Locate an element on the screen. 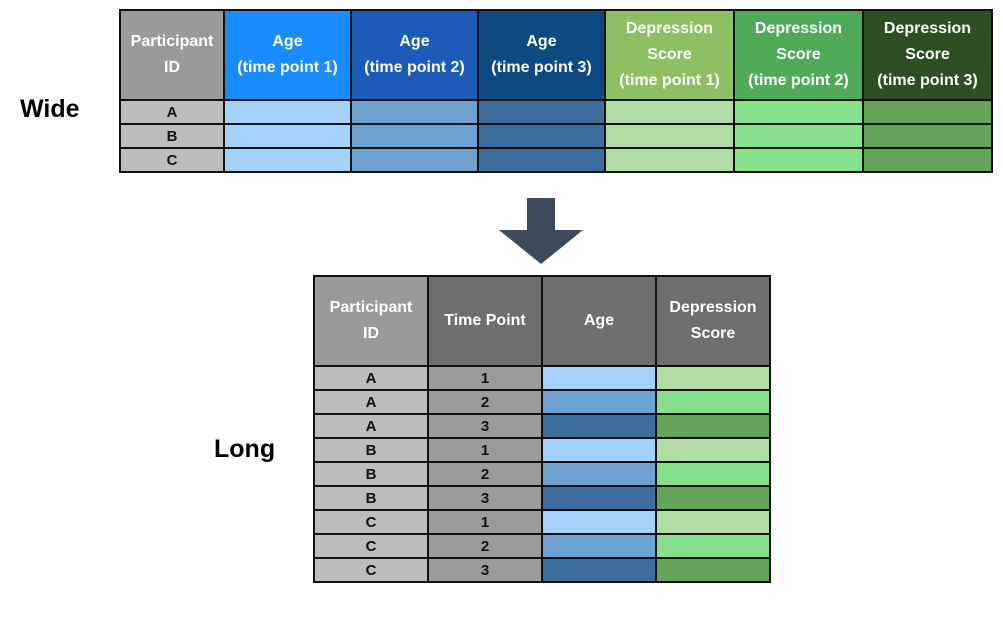 The image size is (1003, 618). wide-header-cell: Age (time point 1) is located at coordinates (287, 55).